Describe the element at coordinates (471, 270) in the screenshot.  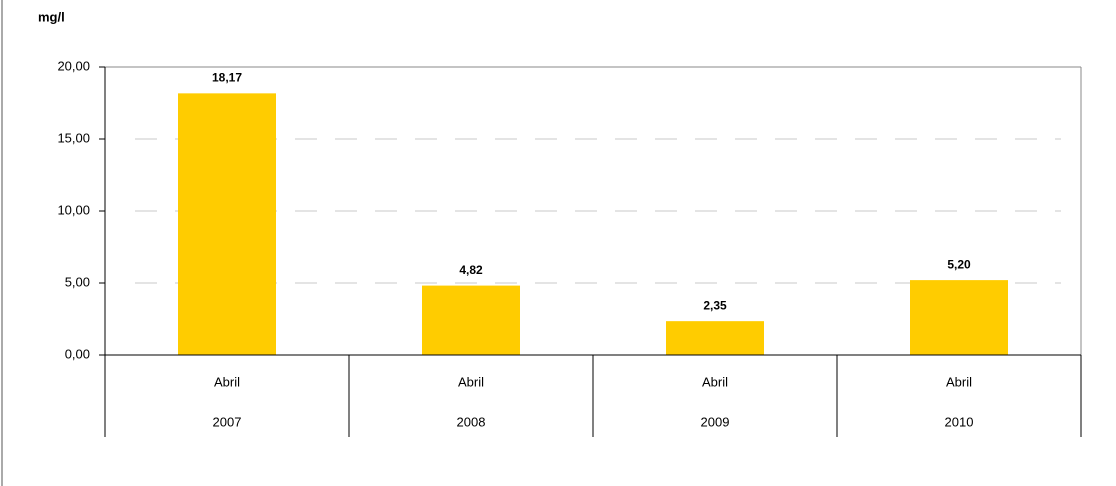
I see `value-label: 4,82` at that location.